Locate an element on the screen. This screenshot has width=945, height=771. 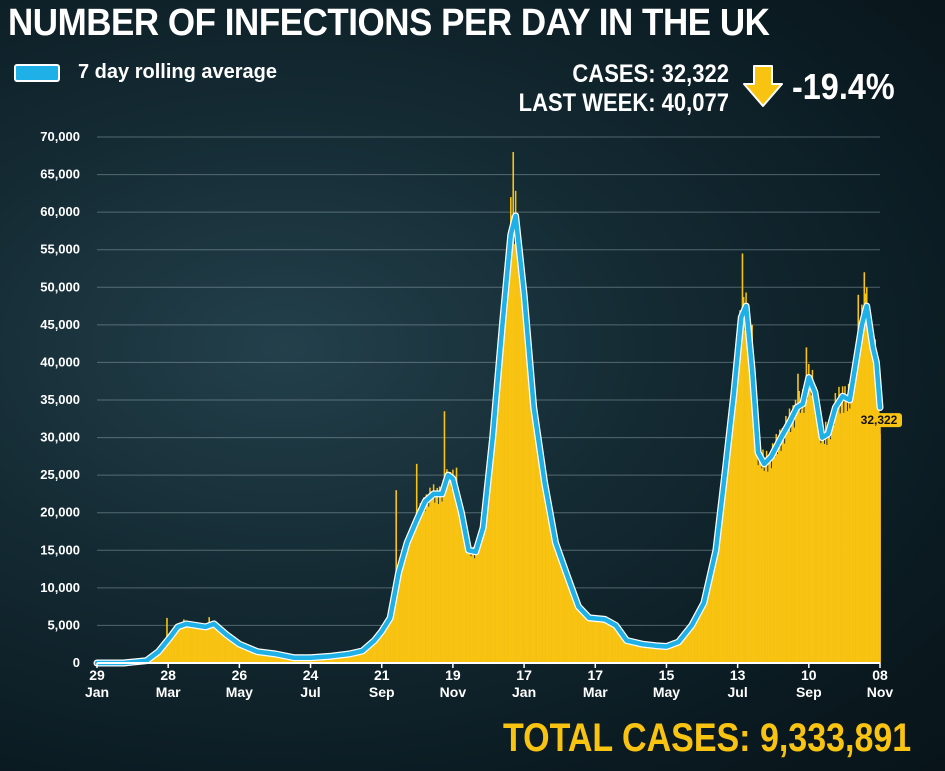
y-tick-label: 50,000 is located at coordinates (60, 286).